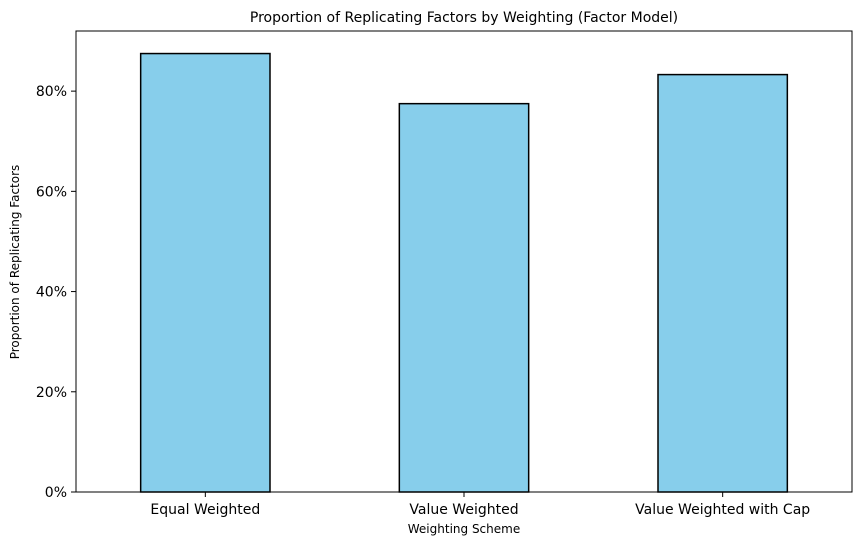  I want to click on y-tick-label: 20%, so click(51, 393).